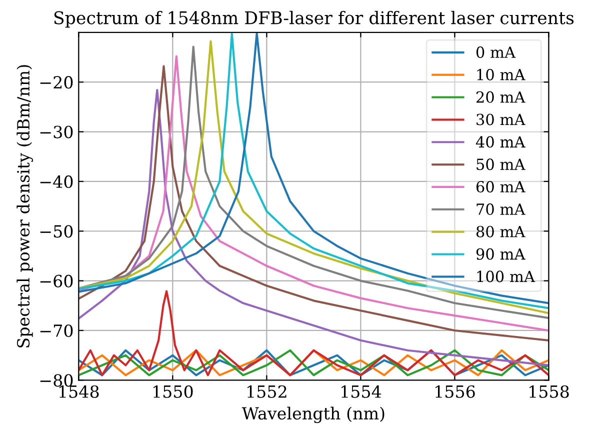 This screenshot has width=605, height=432. Describe the element at coordinates (56, 181) in the screenshot. I see `y-tick-label: −40` at that location.